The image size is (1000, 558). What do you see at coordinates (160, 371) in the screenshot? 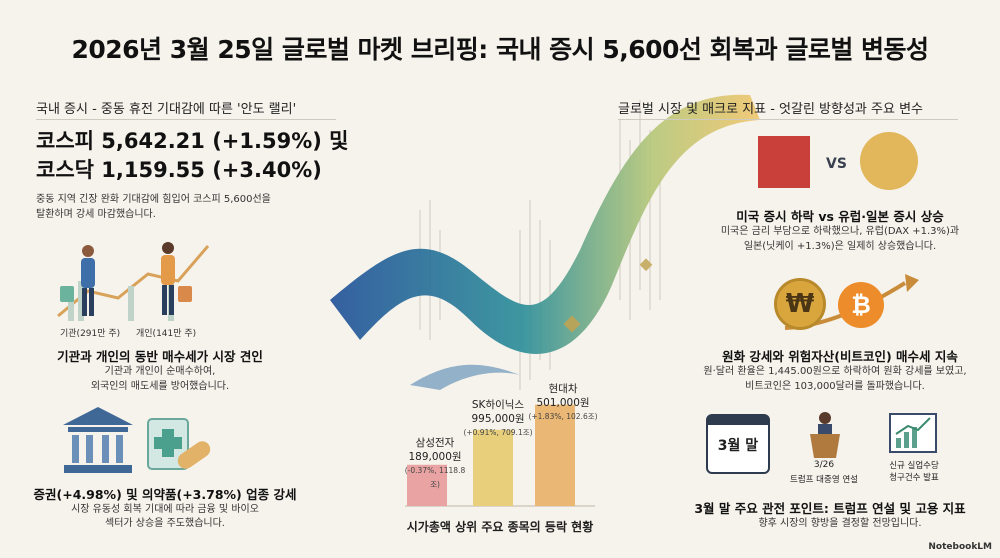
I see `buying-desc-1: 기관과 개인이 순매수하여,` at bounding box center [160, 371].